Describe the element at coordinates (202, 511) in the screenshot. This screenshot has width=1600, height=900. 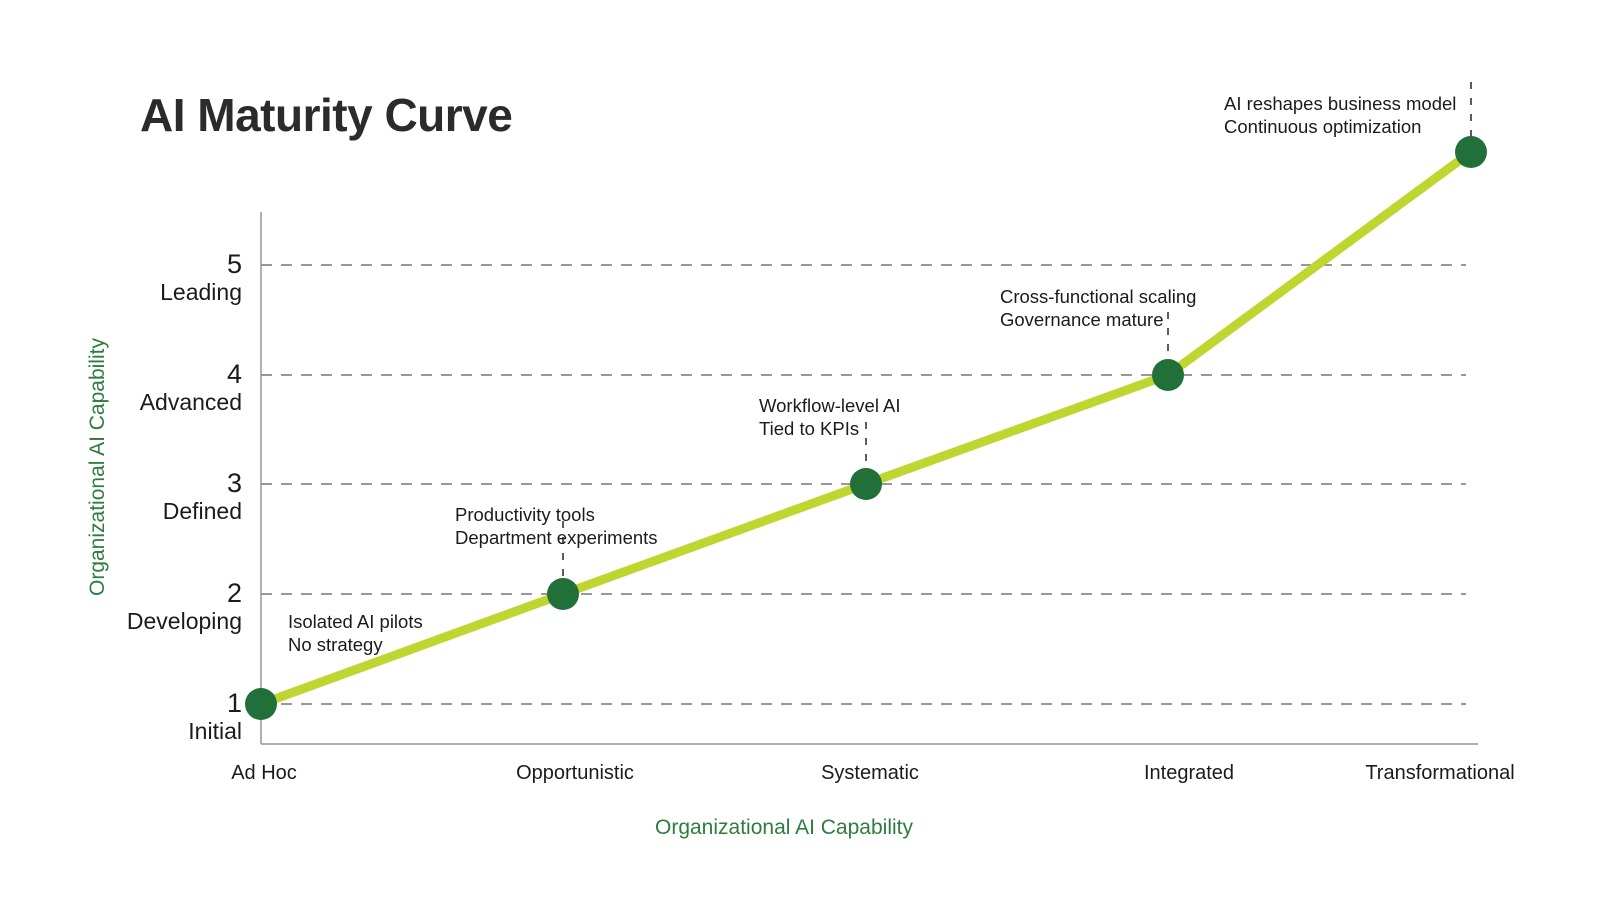
I see `y-tick-3-stage: Defined` at that location.